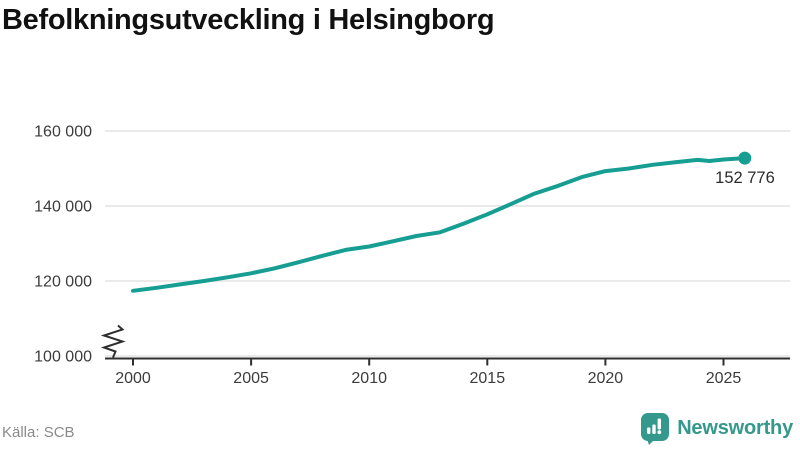 The width and height of the screenshot is (800, 450). Describe the element at coordinates (251, 378) in the screenshot. I see `x-tick-label: 2005` at that location.